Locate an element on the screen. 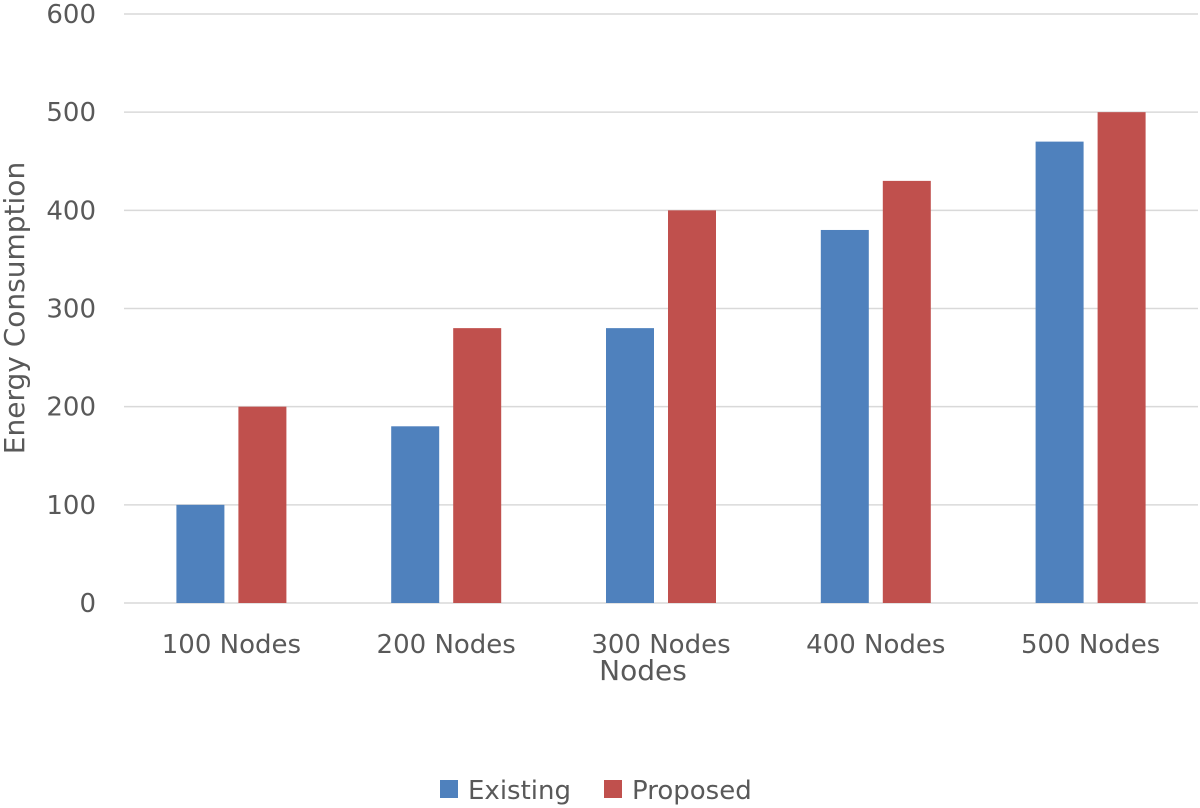 This screenshot has height=808, width=1200. y-tick-label: 200 is located at coordinates (71, 408).